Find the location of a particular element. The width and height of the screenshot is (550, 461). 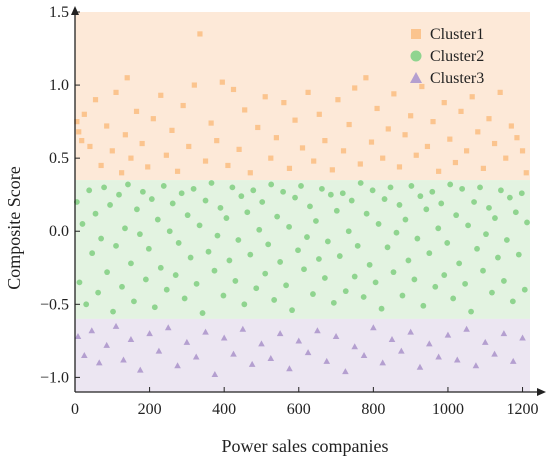

band-cluster3 is located at coordinates (302, 355).